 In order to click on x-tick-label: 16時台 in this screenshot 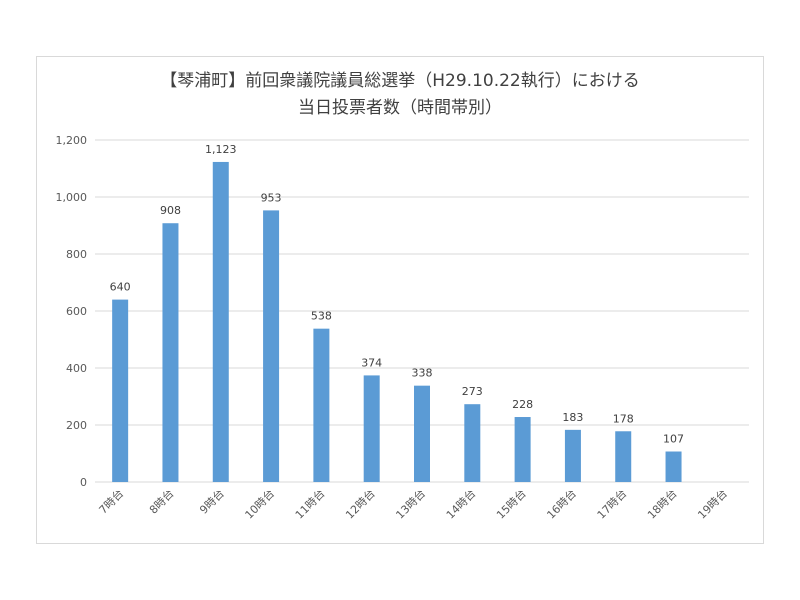, I will do `click(561, 503)`.